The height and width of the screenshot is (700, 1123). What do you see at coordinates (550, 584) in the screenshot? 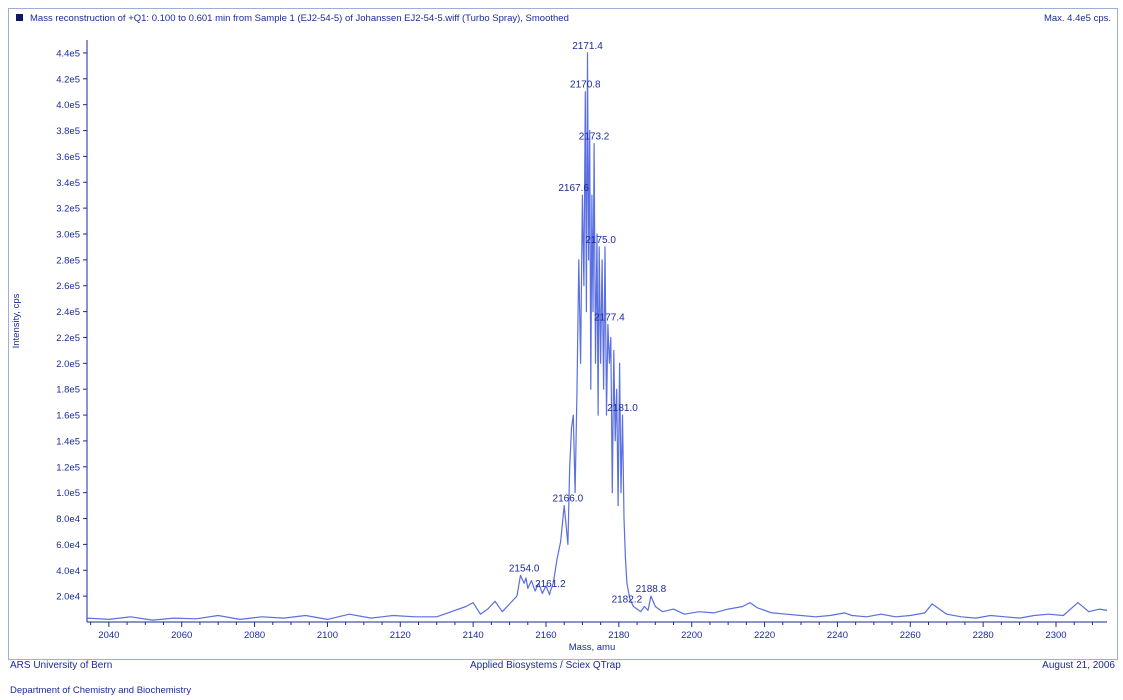
I see `peak-label: 2161.2` at bounding box center [550, 584].